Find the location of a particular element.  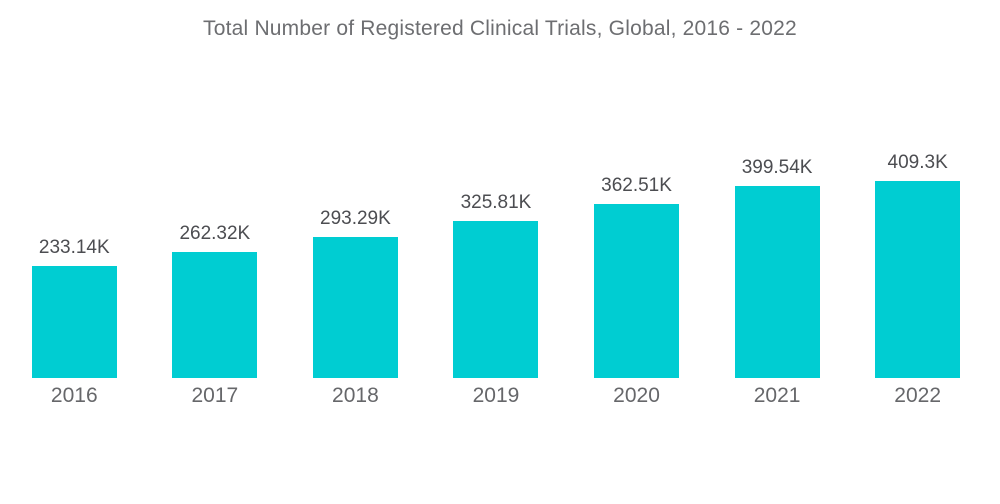

bar-value-label: 409.3K is located at coordinates (917, 162).